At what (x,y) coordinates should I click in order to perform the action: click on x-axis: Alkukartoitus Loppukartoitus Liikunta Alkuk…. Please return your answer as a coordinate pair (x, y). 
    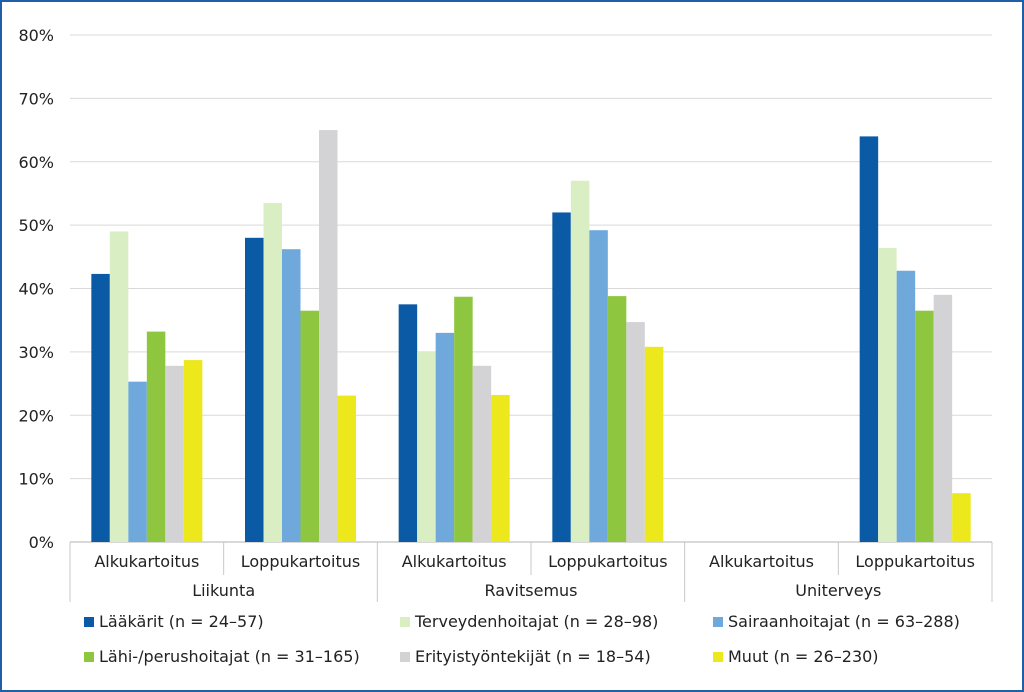
    Looking at the image, I should click on (531, 572).